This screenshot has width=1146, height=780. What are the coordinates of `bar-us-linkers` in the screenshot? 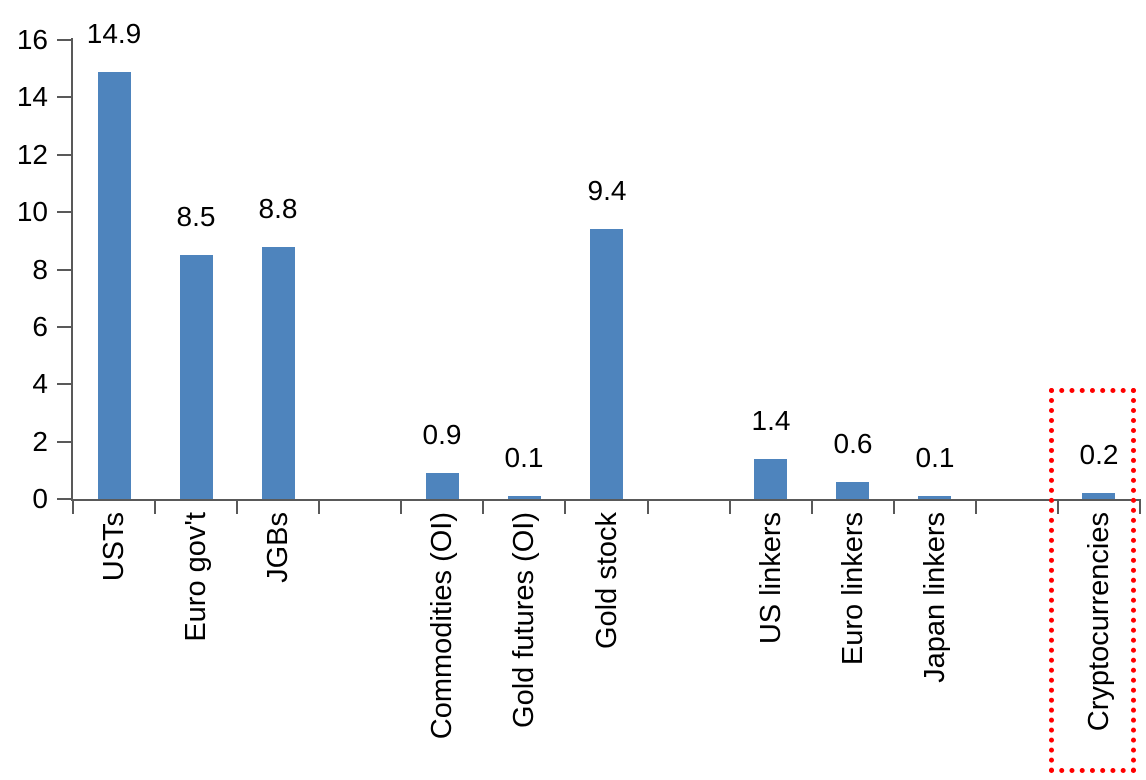 It's located at (770, 479).